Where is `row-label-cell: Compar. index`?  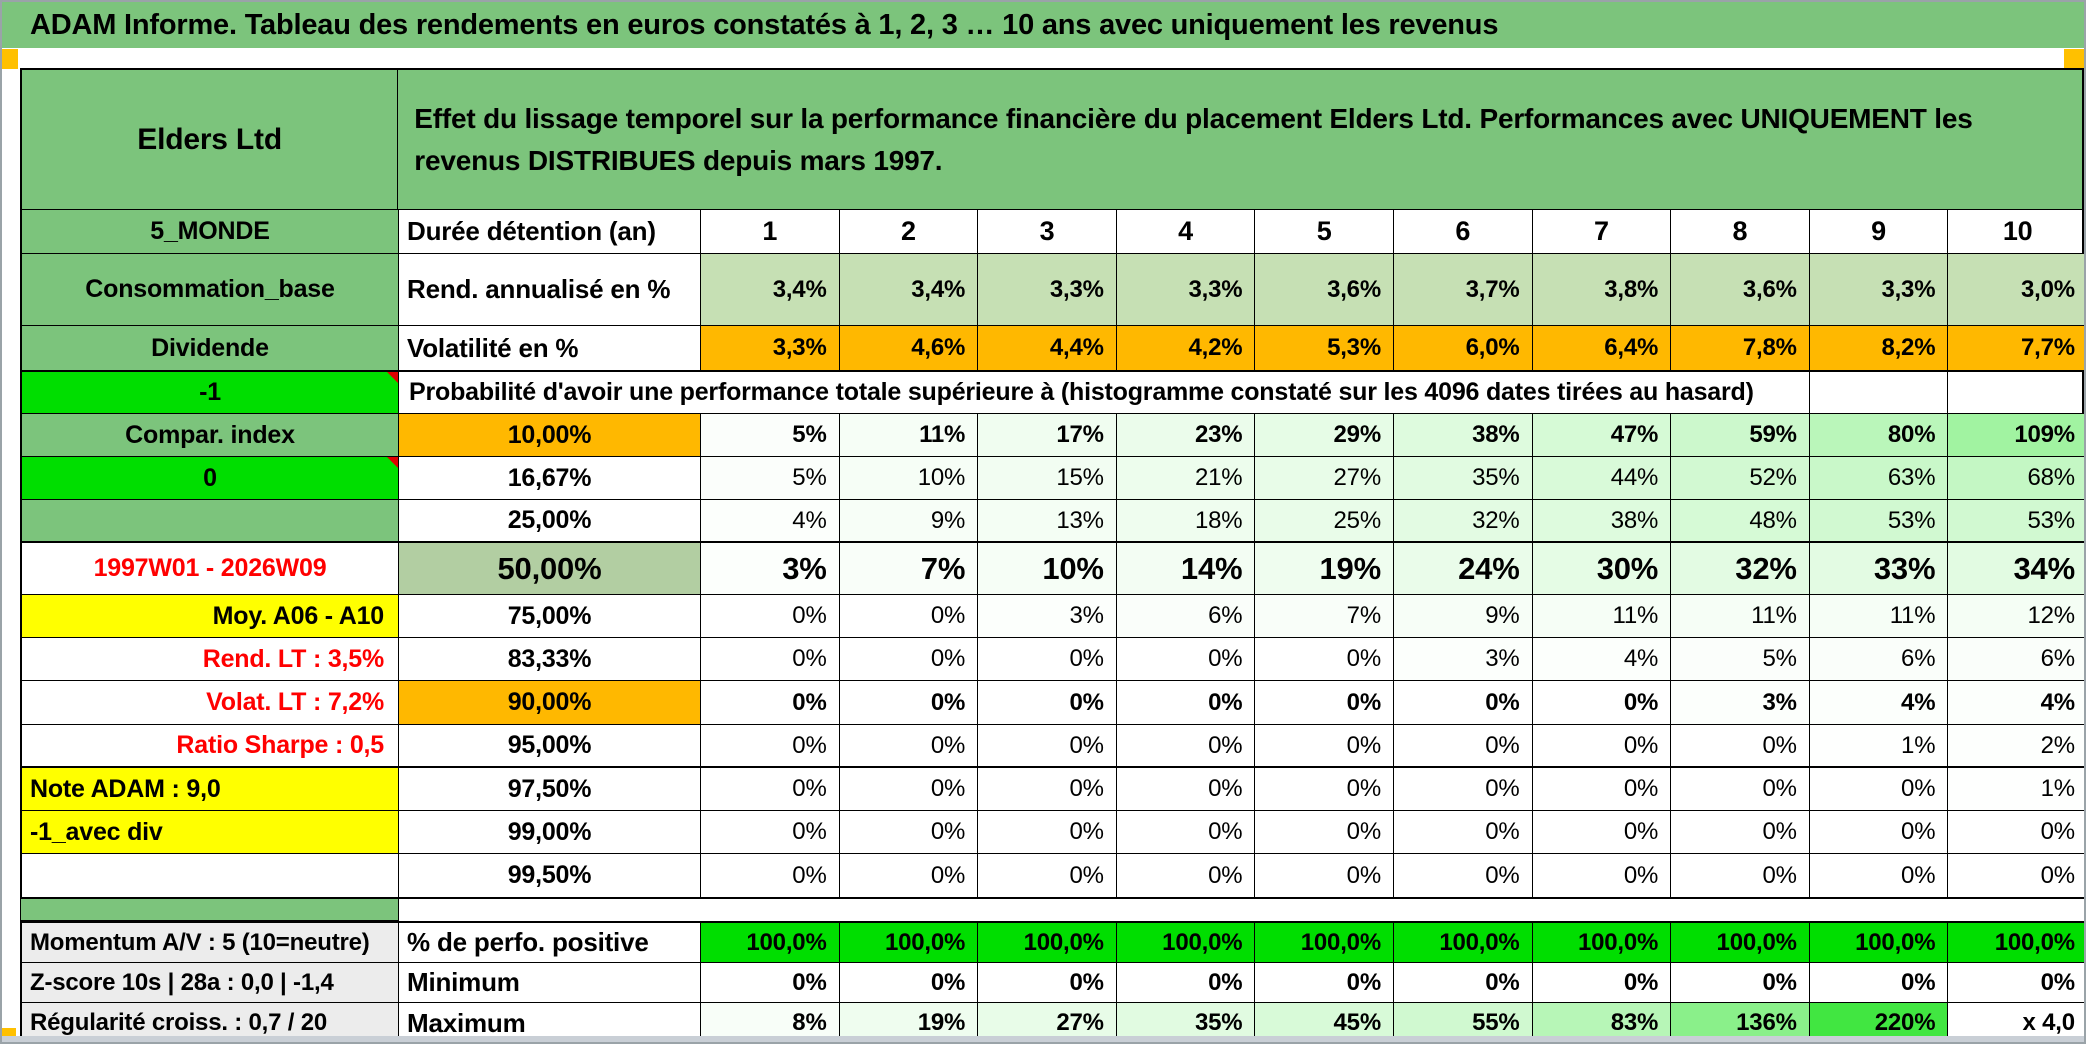
row-label-cell: Compar. index is located at coordinates (210, 435).